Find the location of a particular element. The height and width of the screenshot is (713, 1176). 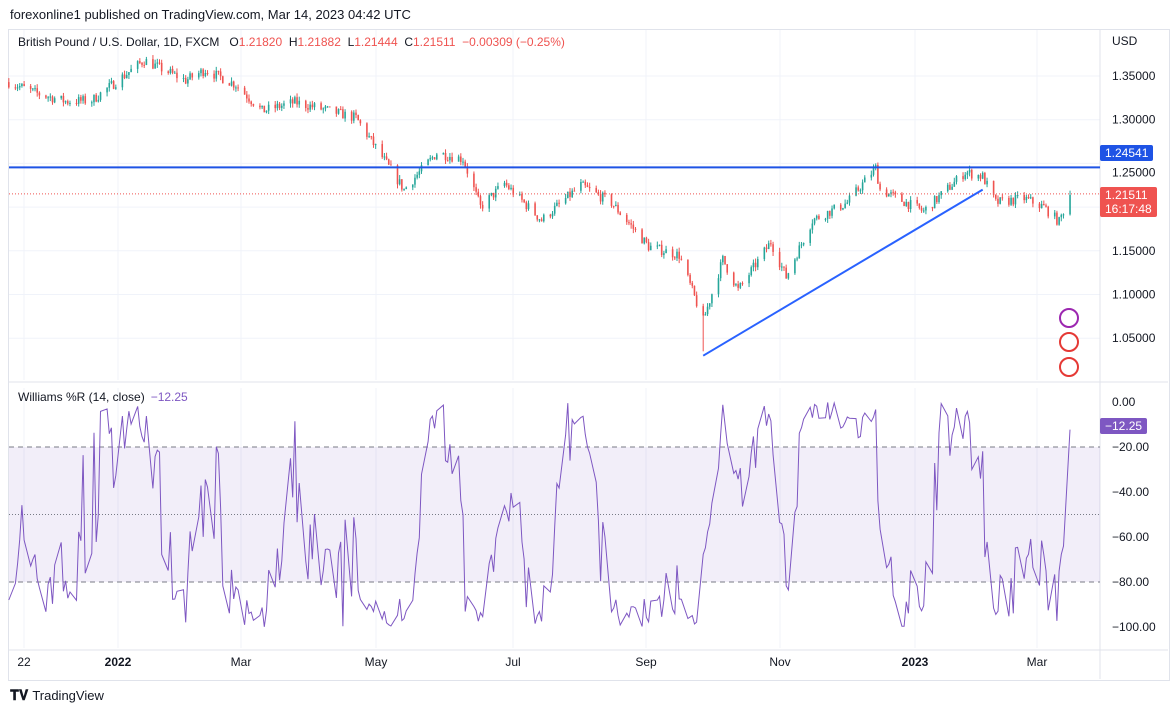

trend-line is located at coordinates (843, 272).